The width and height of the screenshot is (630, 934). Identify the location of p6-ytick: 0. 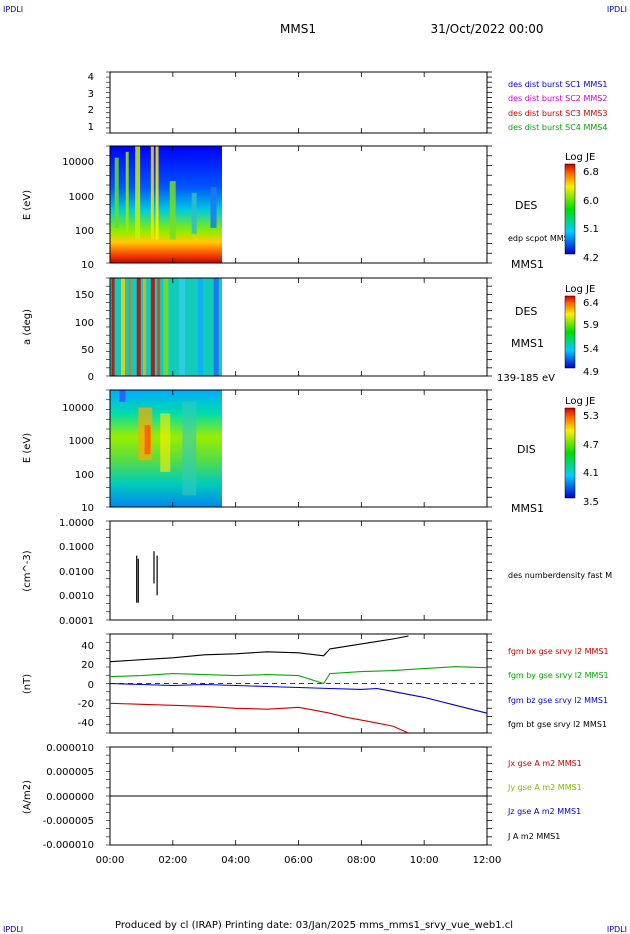
(91, 685).